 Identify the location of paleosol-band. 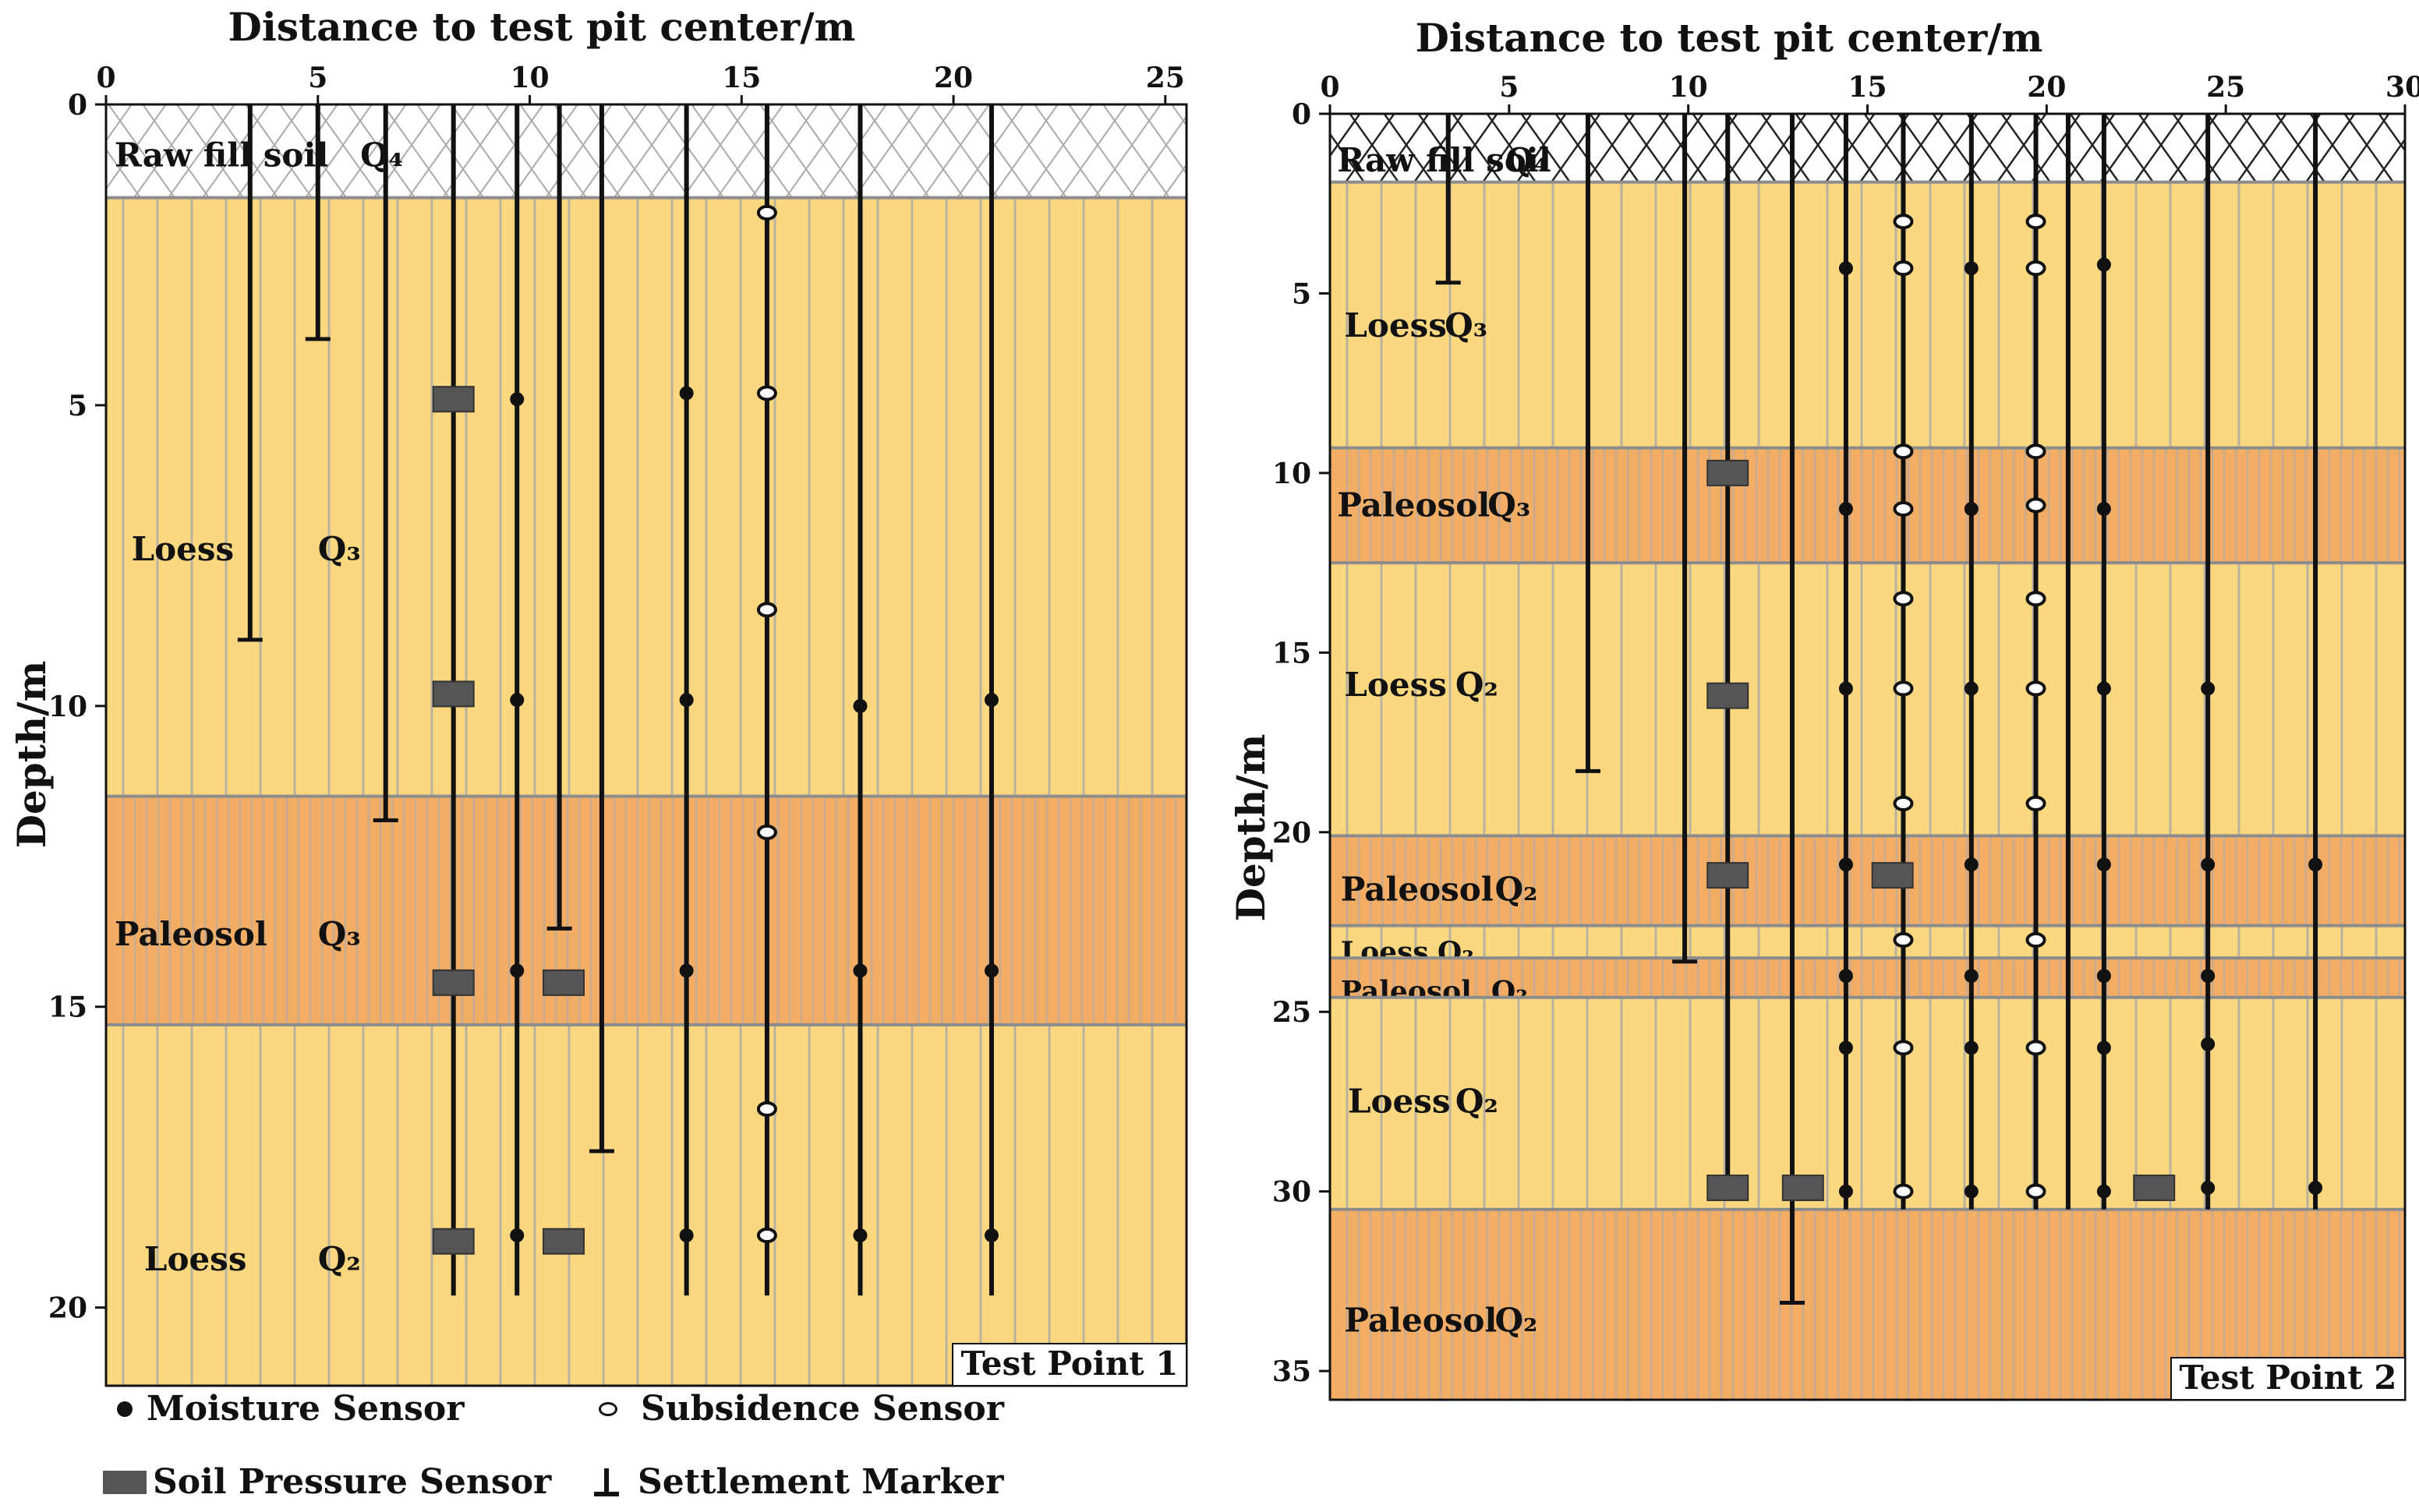
(1868, 978).